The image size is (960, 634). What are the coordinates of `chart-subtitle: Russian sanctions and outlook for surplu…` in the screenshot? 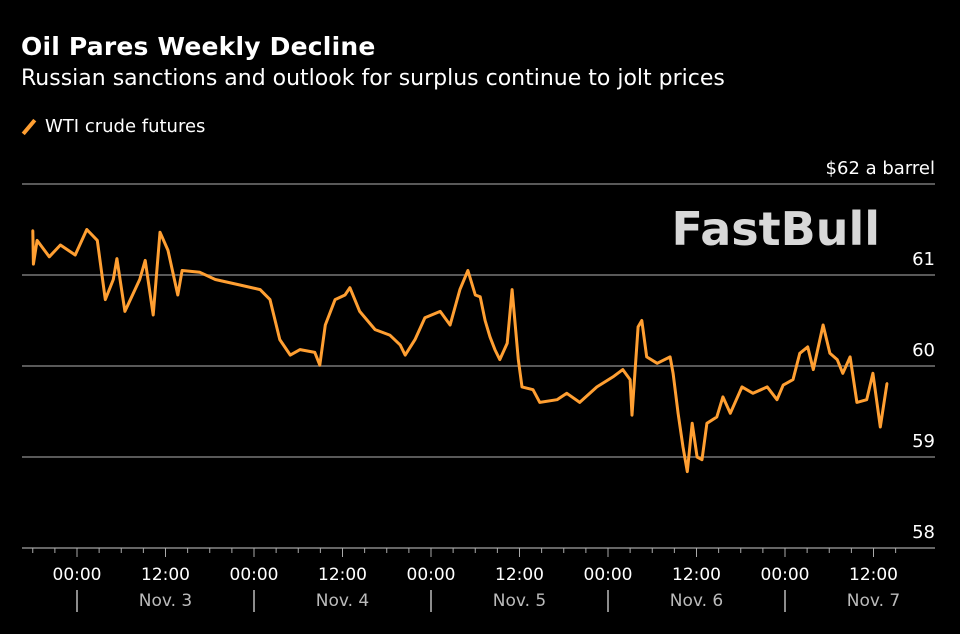 It's located at (373, 78).